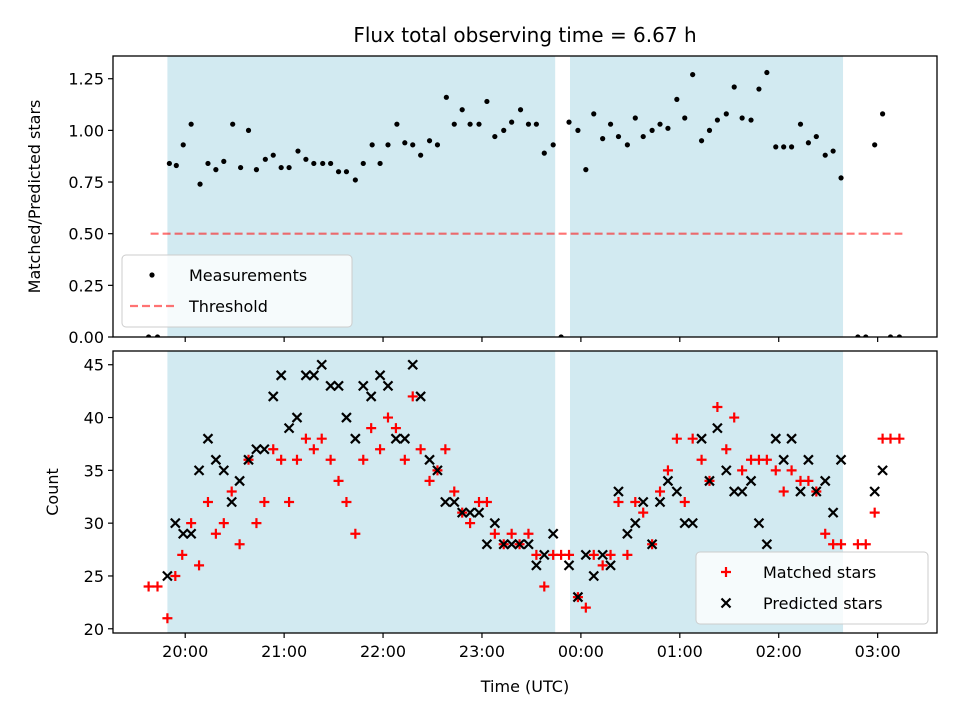  Describe the element at coordinates (524, 35) in the screenshot. I see `chart-title: Flux total observing time = 6.67 h` at that location.